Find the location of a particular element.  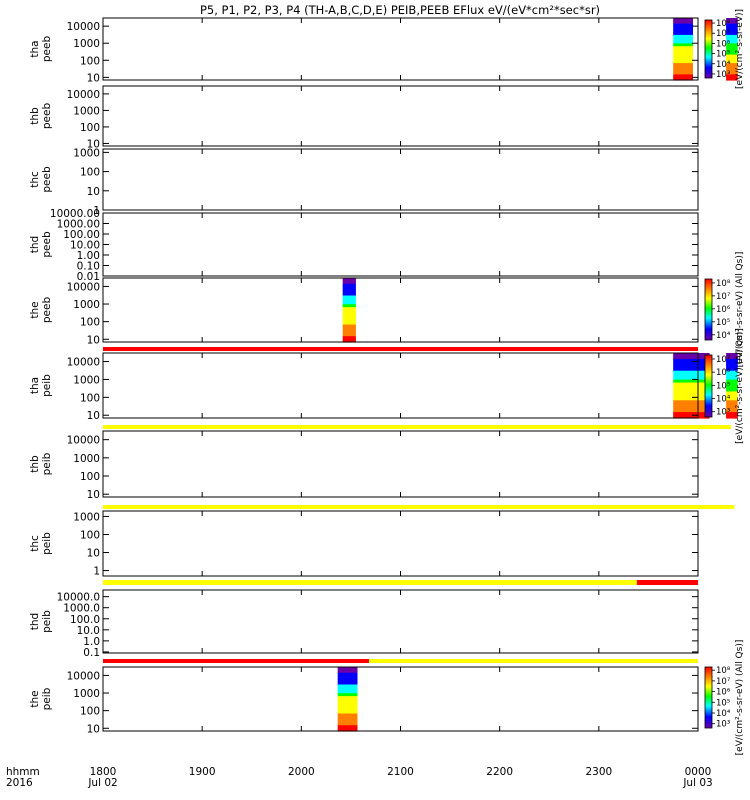

y-tick-label: 0.10 is located at coordinates (88, 267).